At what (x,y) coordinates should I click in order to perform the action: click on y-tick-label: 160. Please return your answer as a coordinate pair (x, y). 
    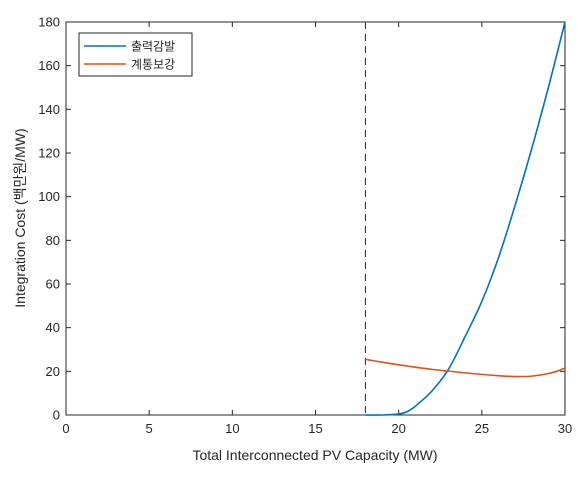
    Looking at the image, I should click on (49, 65).